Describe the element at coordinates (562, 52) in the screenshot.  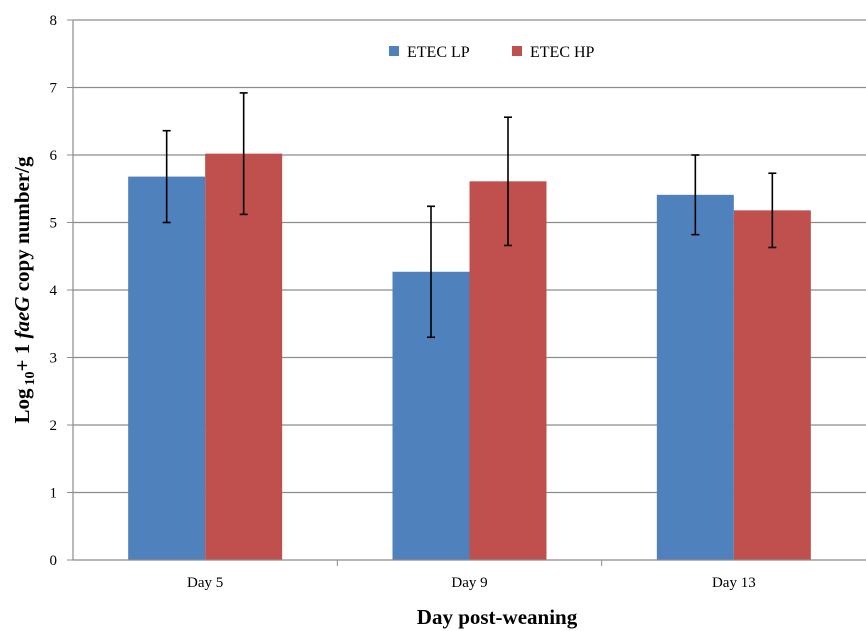
I see `legend-label-1: ETEC HP` at that location.